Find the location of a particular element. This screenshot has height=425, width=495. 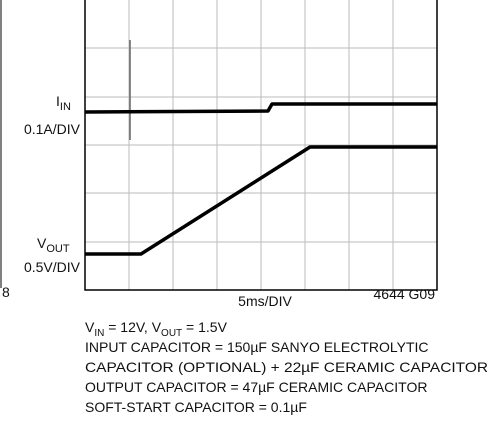

note-line: SOFT-START CAPACITOR = 0.1µF is located at coordinates (196, 407).